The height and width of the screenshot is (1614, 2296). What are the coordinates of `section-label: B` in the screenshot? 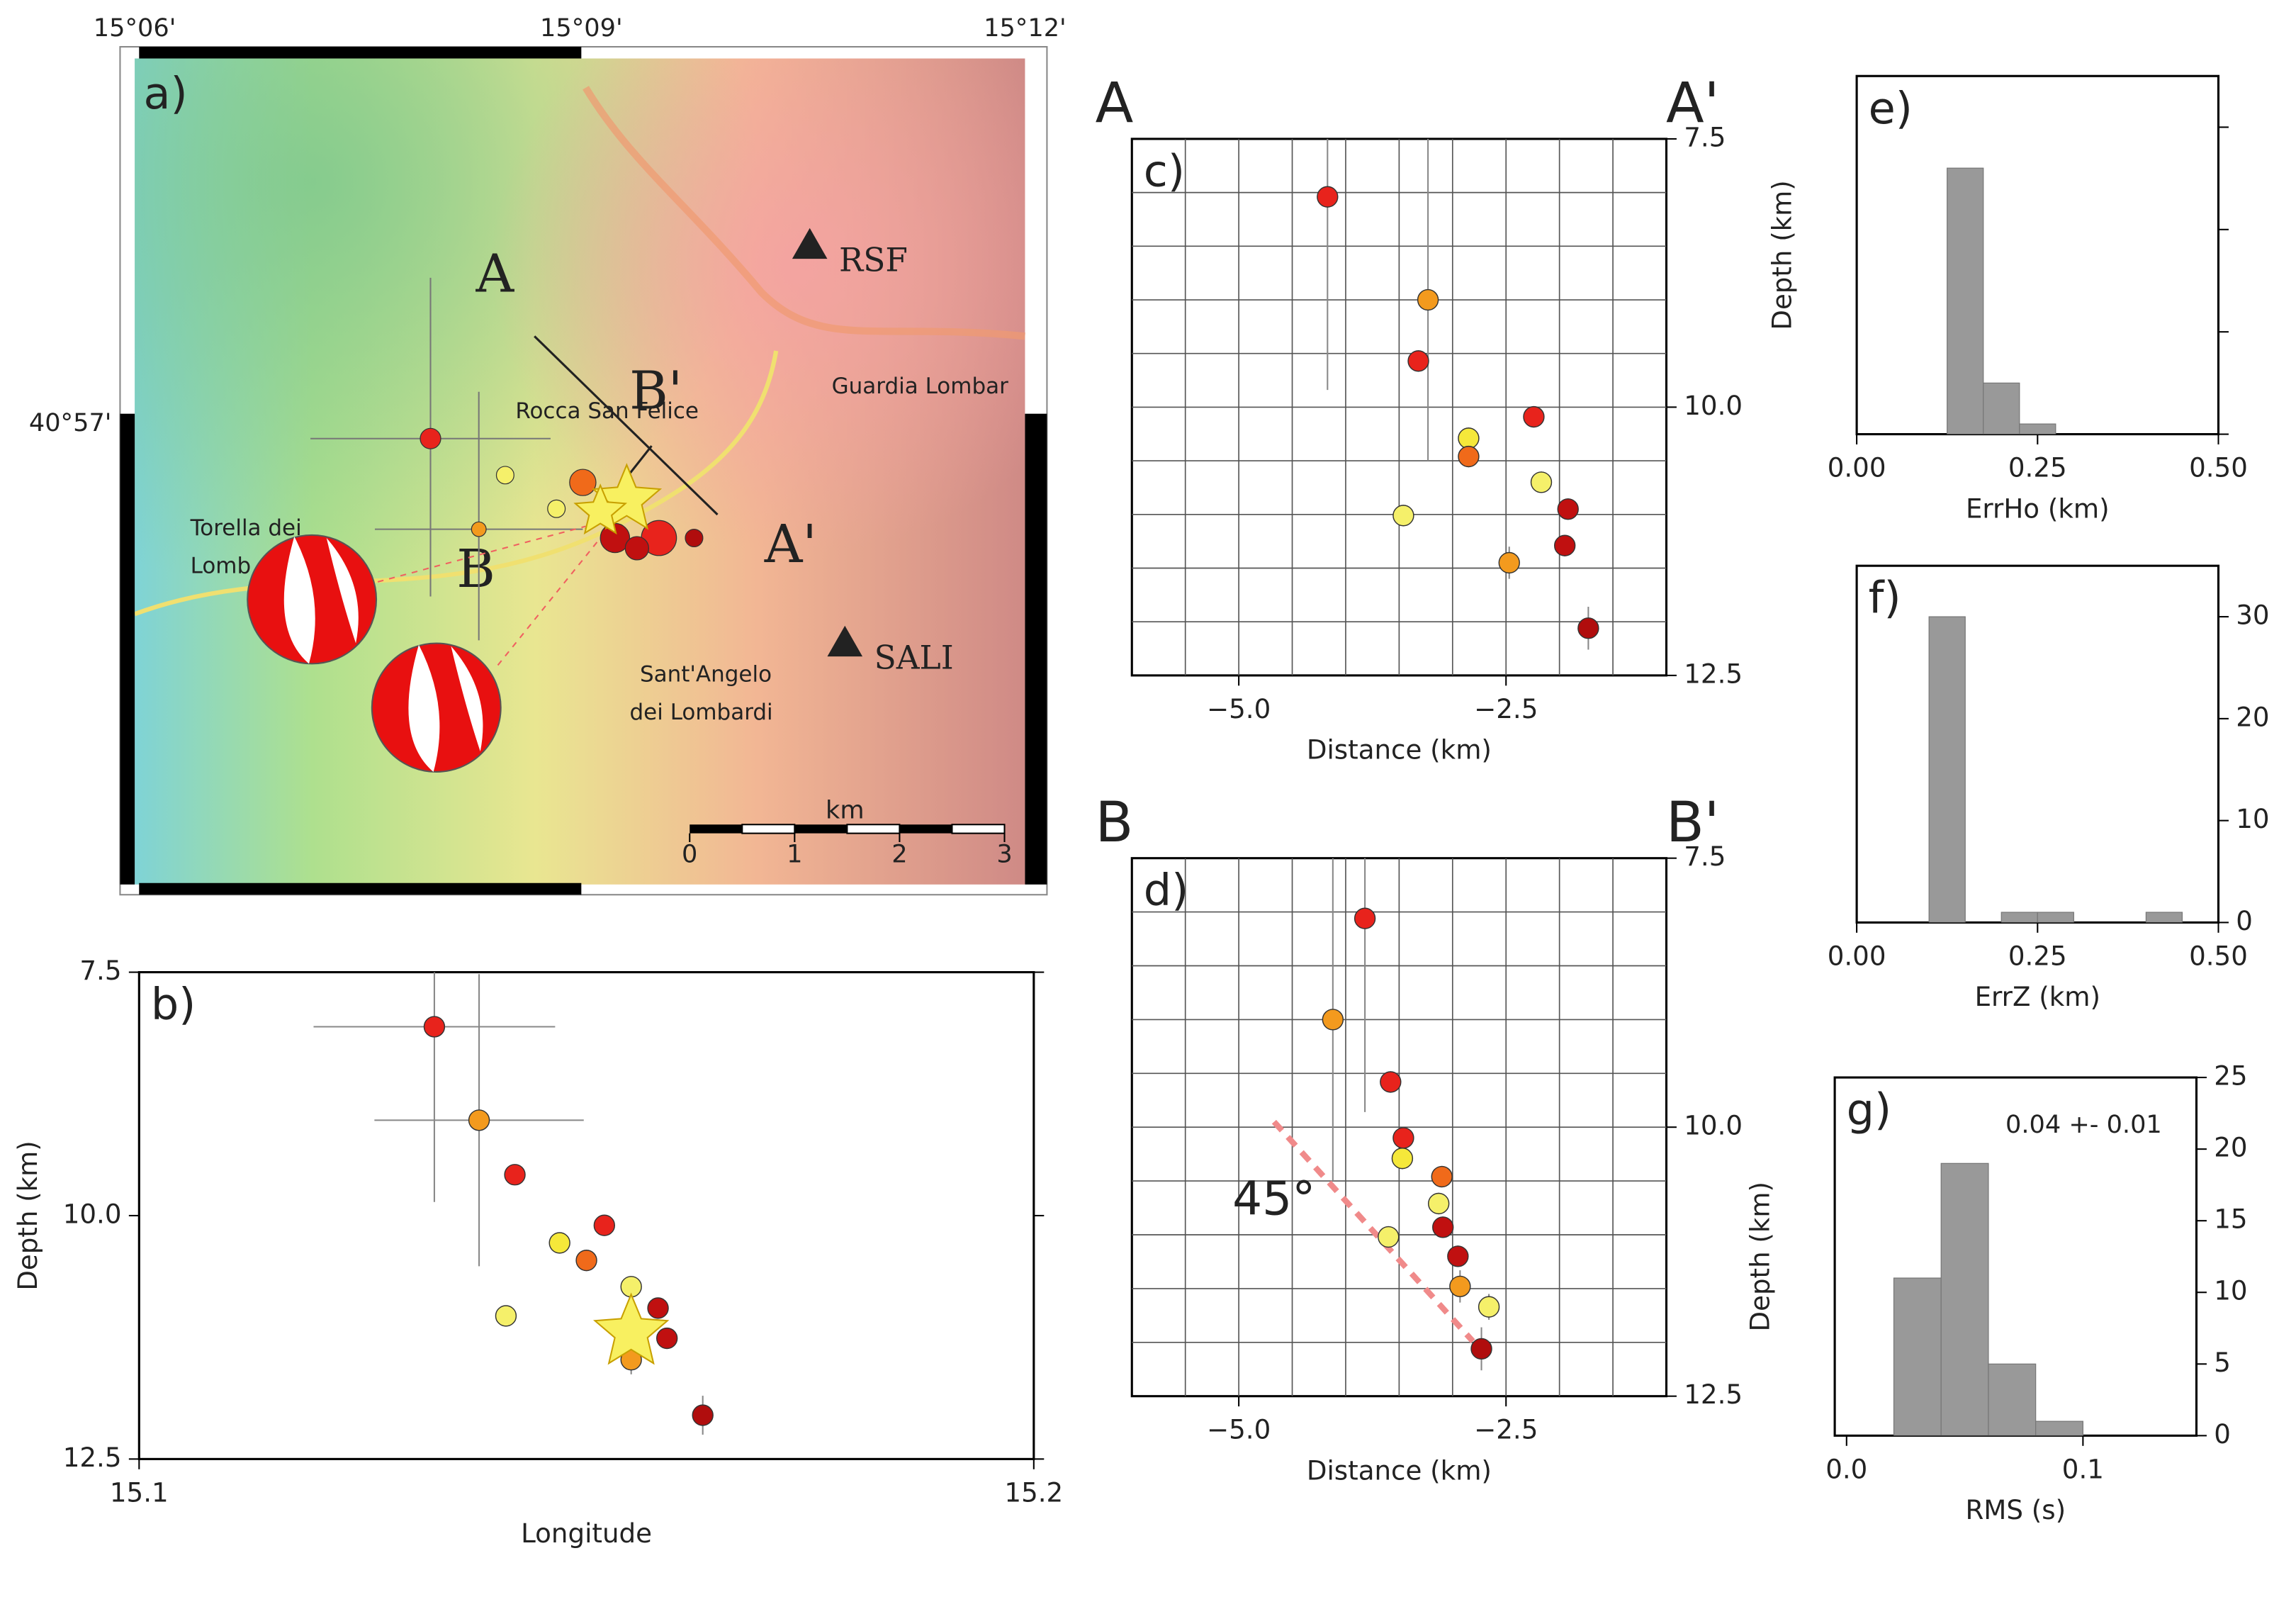 It's located at (475, 569).